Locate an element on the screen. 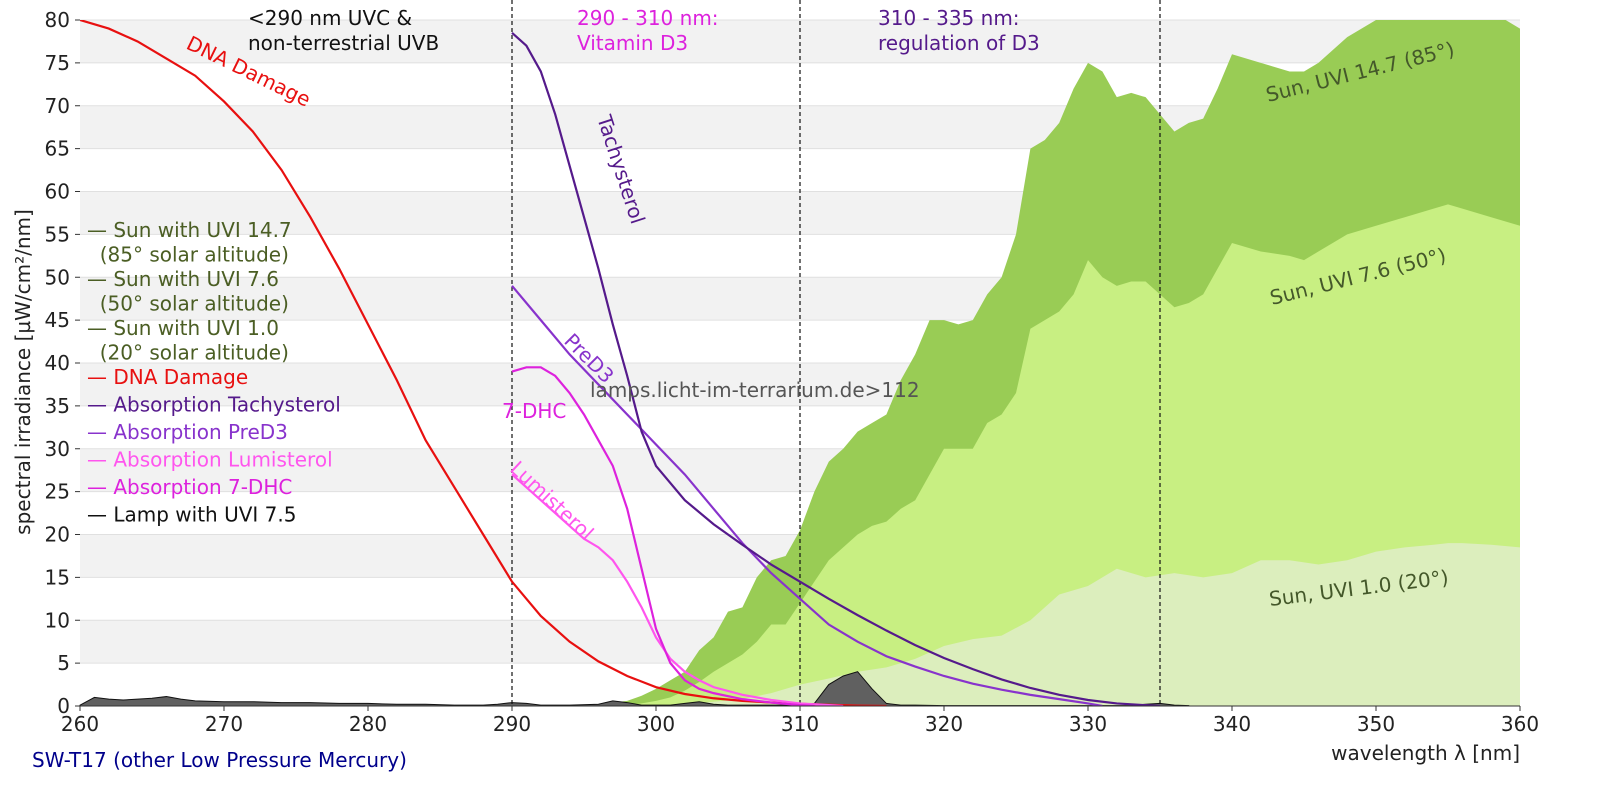  legend-entry-line: — Sun with UVI 7.6 is located at coordinates (183, 279).